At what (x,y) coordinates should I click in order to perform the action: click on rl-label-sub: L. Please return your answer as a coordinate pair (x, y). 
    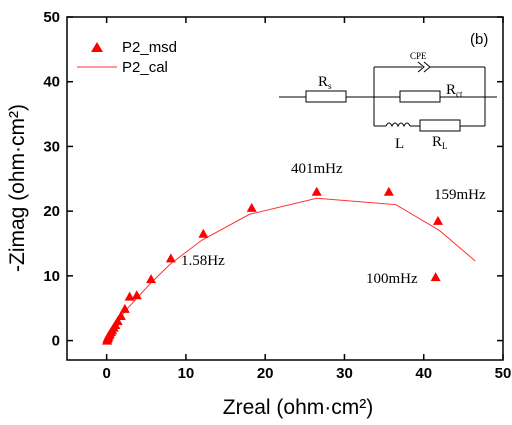
    Looking at the image, I should click on (445, 146).